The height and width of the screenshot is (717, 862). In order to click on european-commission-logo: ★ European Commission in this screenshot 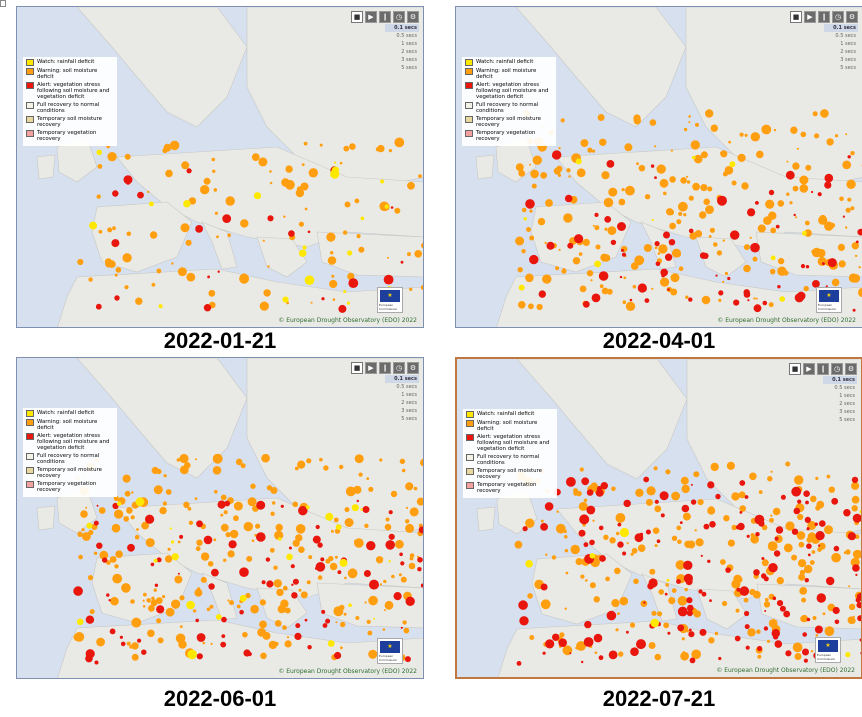, I will do `click(829, 300)`.